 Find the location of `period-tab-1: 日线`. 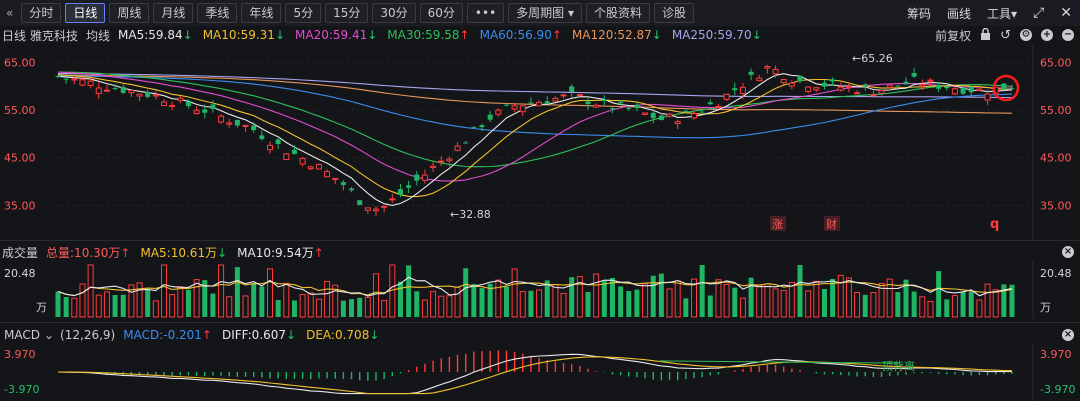

period-tab-1: 日线 is located at coordinates (85, 13).